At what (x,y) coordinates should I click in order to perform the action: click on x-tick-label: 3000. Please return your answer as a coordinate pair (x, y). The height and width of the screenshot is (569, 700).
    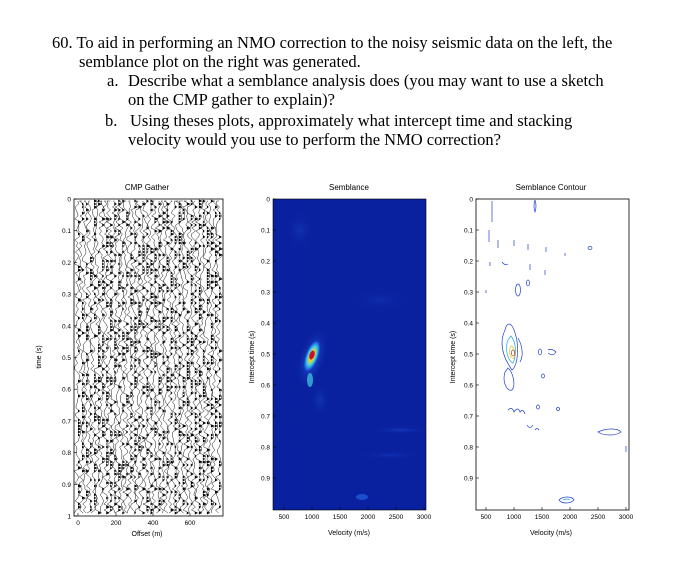
    Looking at the image, I should click on (424, 517).